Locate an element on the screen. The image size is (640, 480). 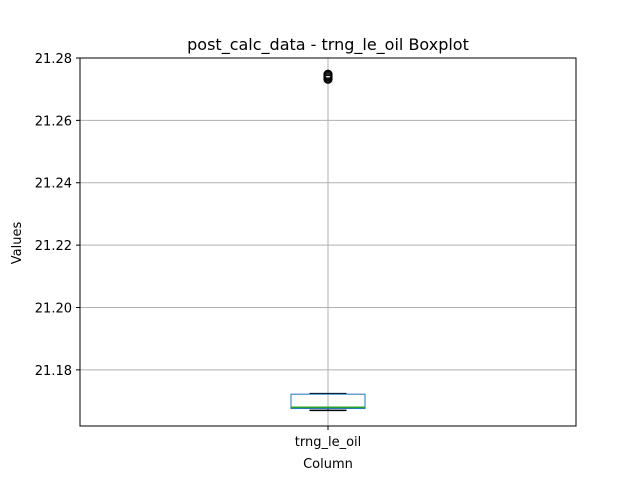
box-iqr is located at coordinates (328, 401).